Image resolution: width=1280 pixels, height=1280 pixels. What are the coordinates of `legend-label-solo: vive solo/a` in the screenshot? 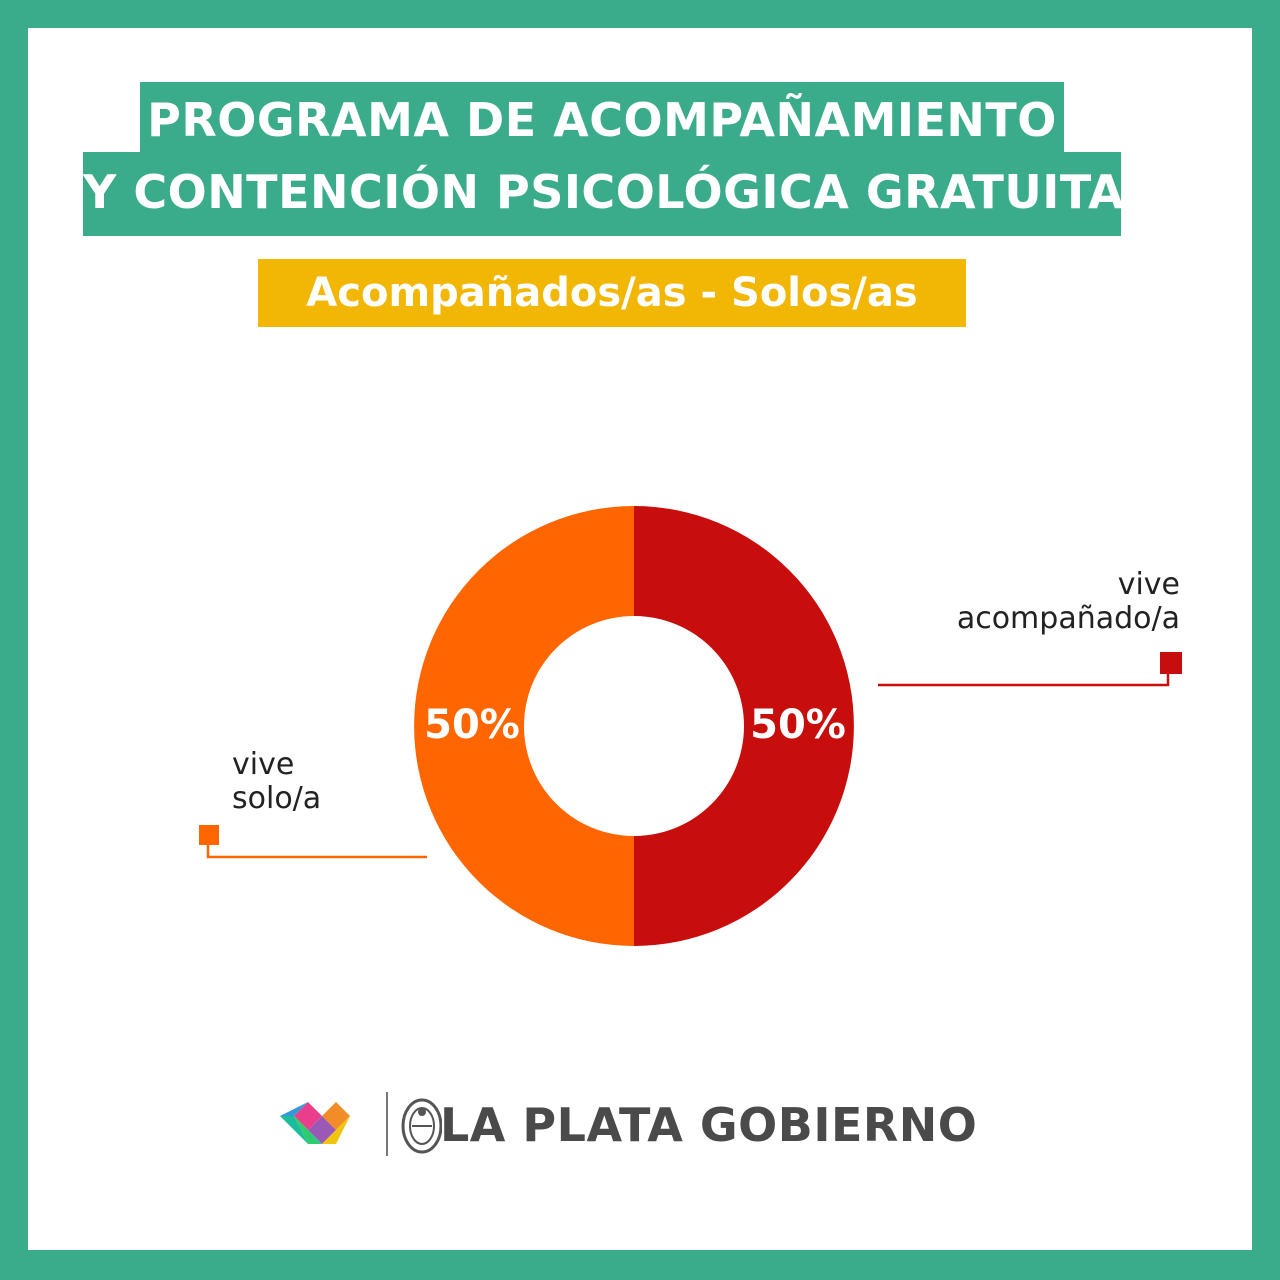 It's located at (263, 782).